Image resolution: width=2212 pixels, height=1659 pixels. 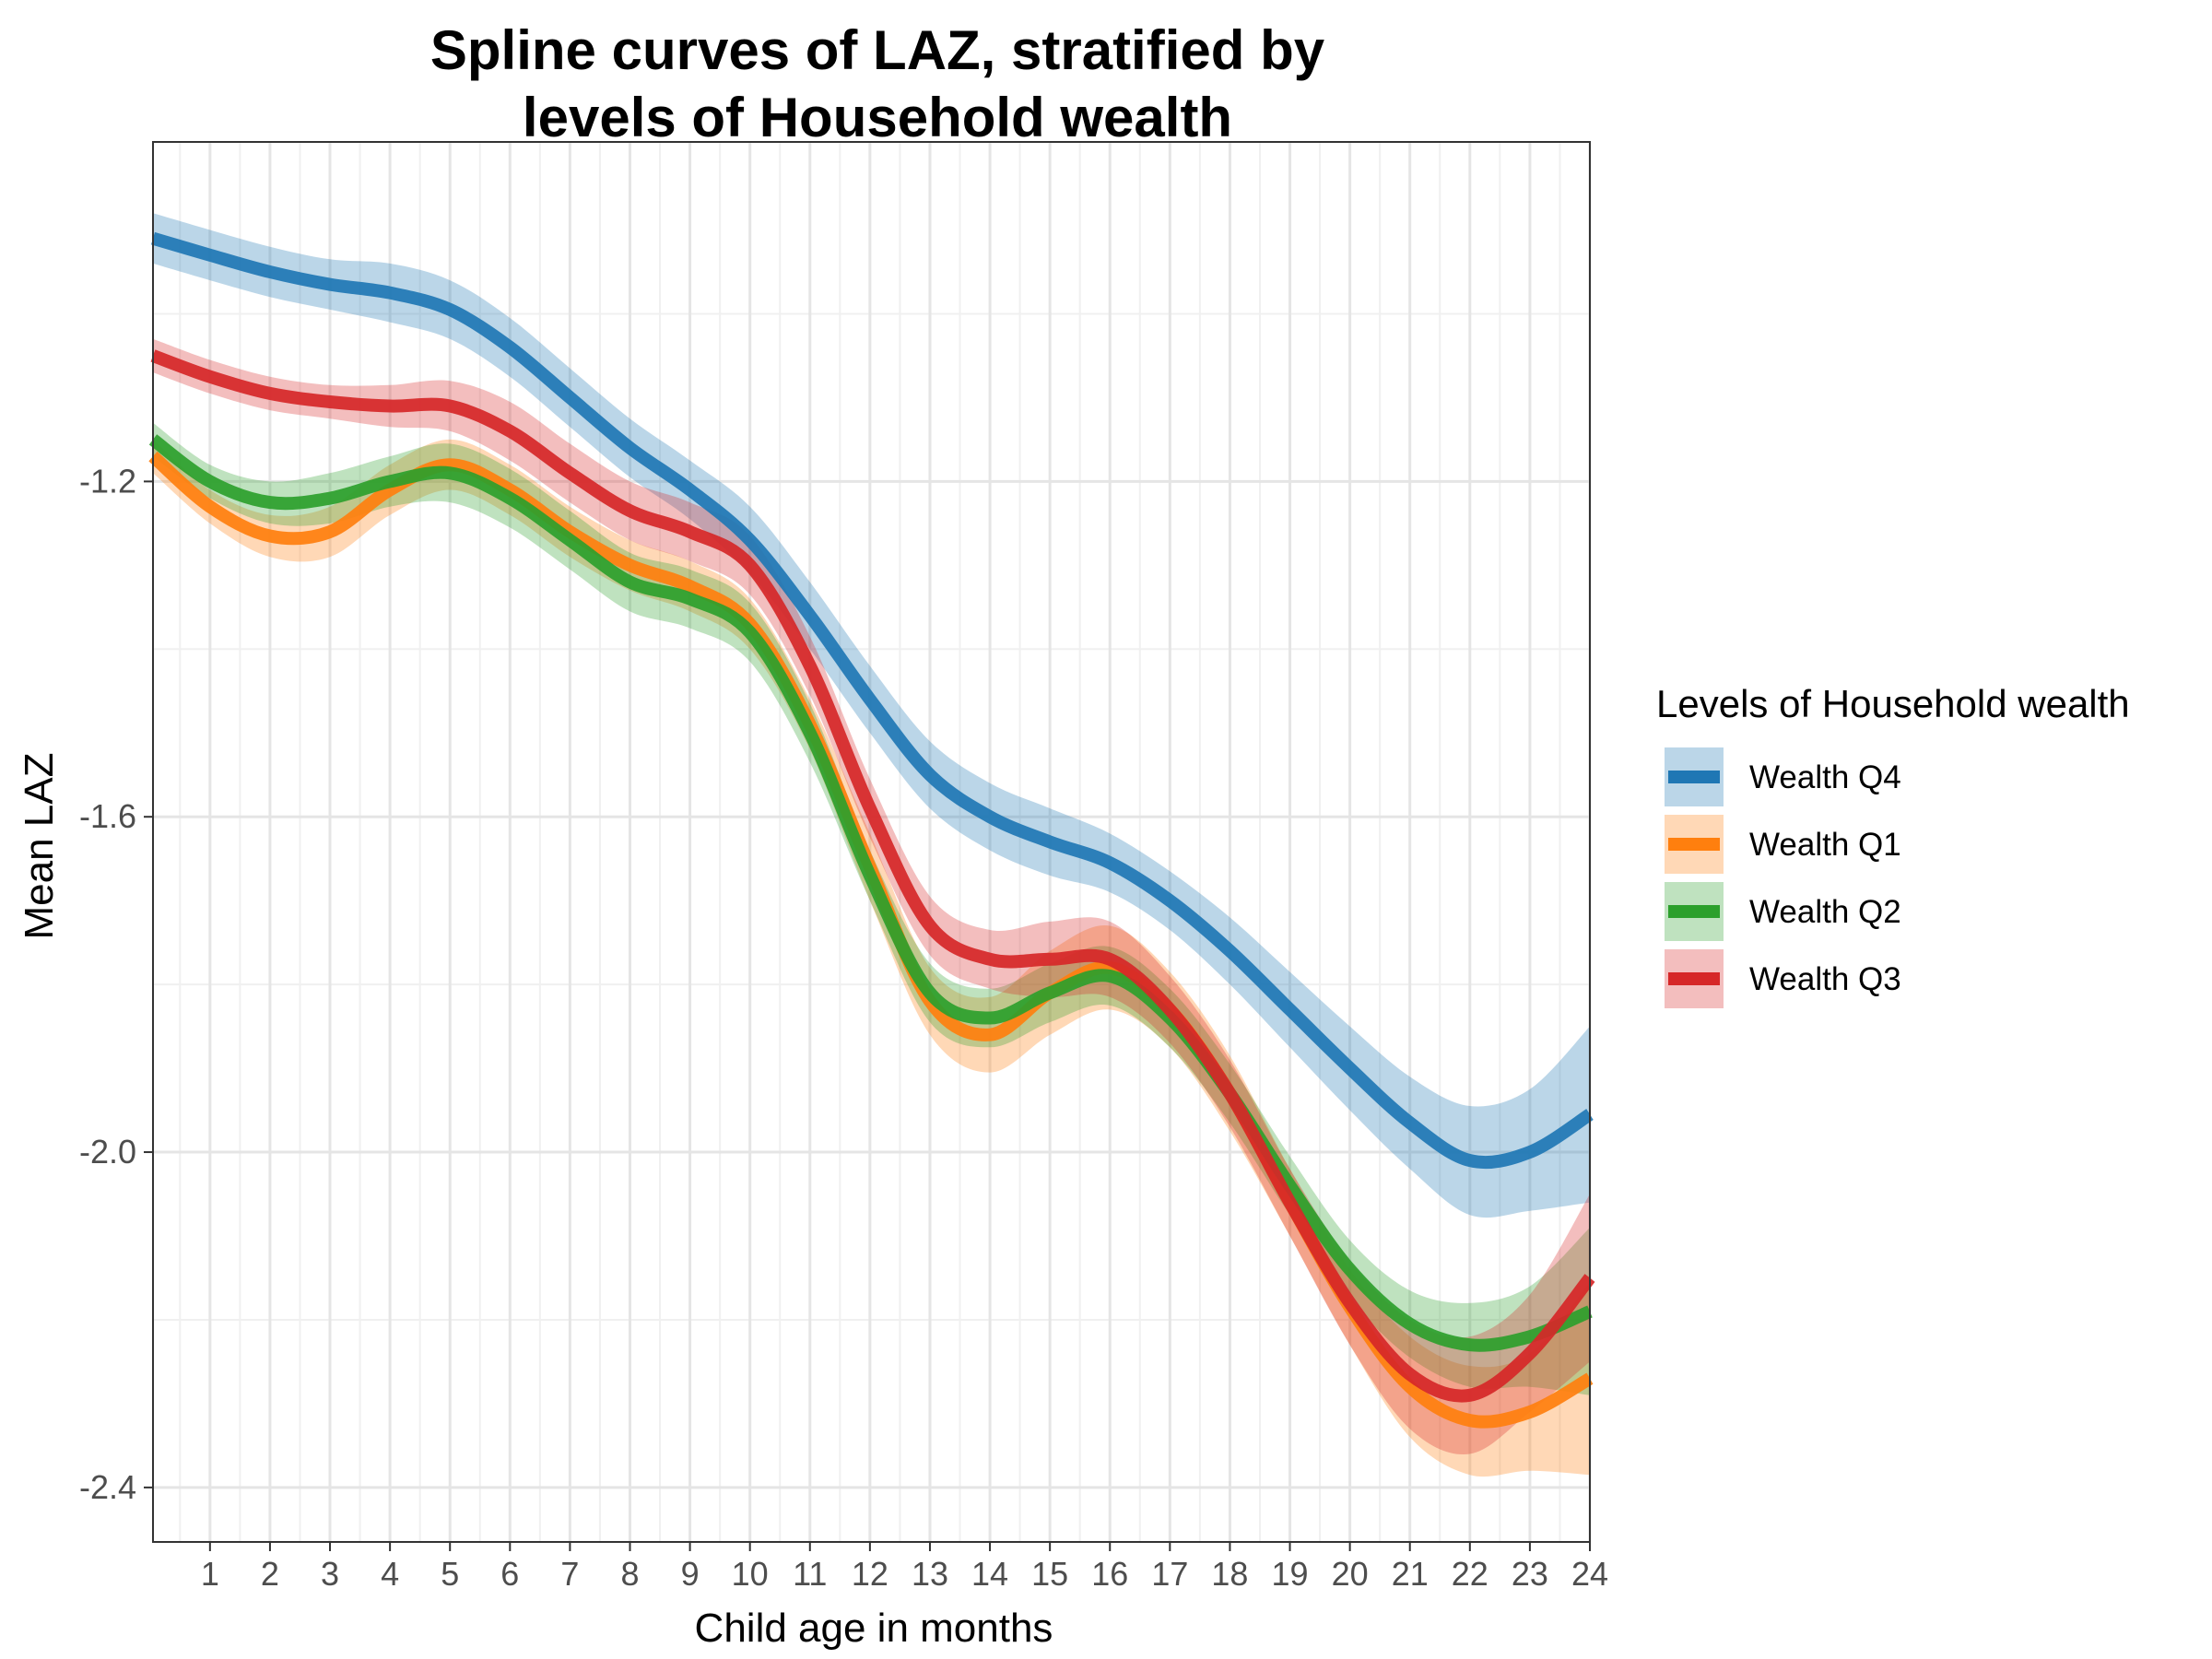 I want to click on chart-title-line-1: Spline curves of LAZ, stratified by, so click(x=877, y=50).